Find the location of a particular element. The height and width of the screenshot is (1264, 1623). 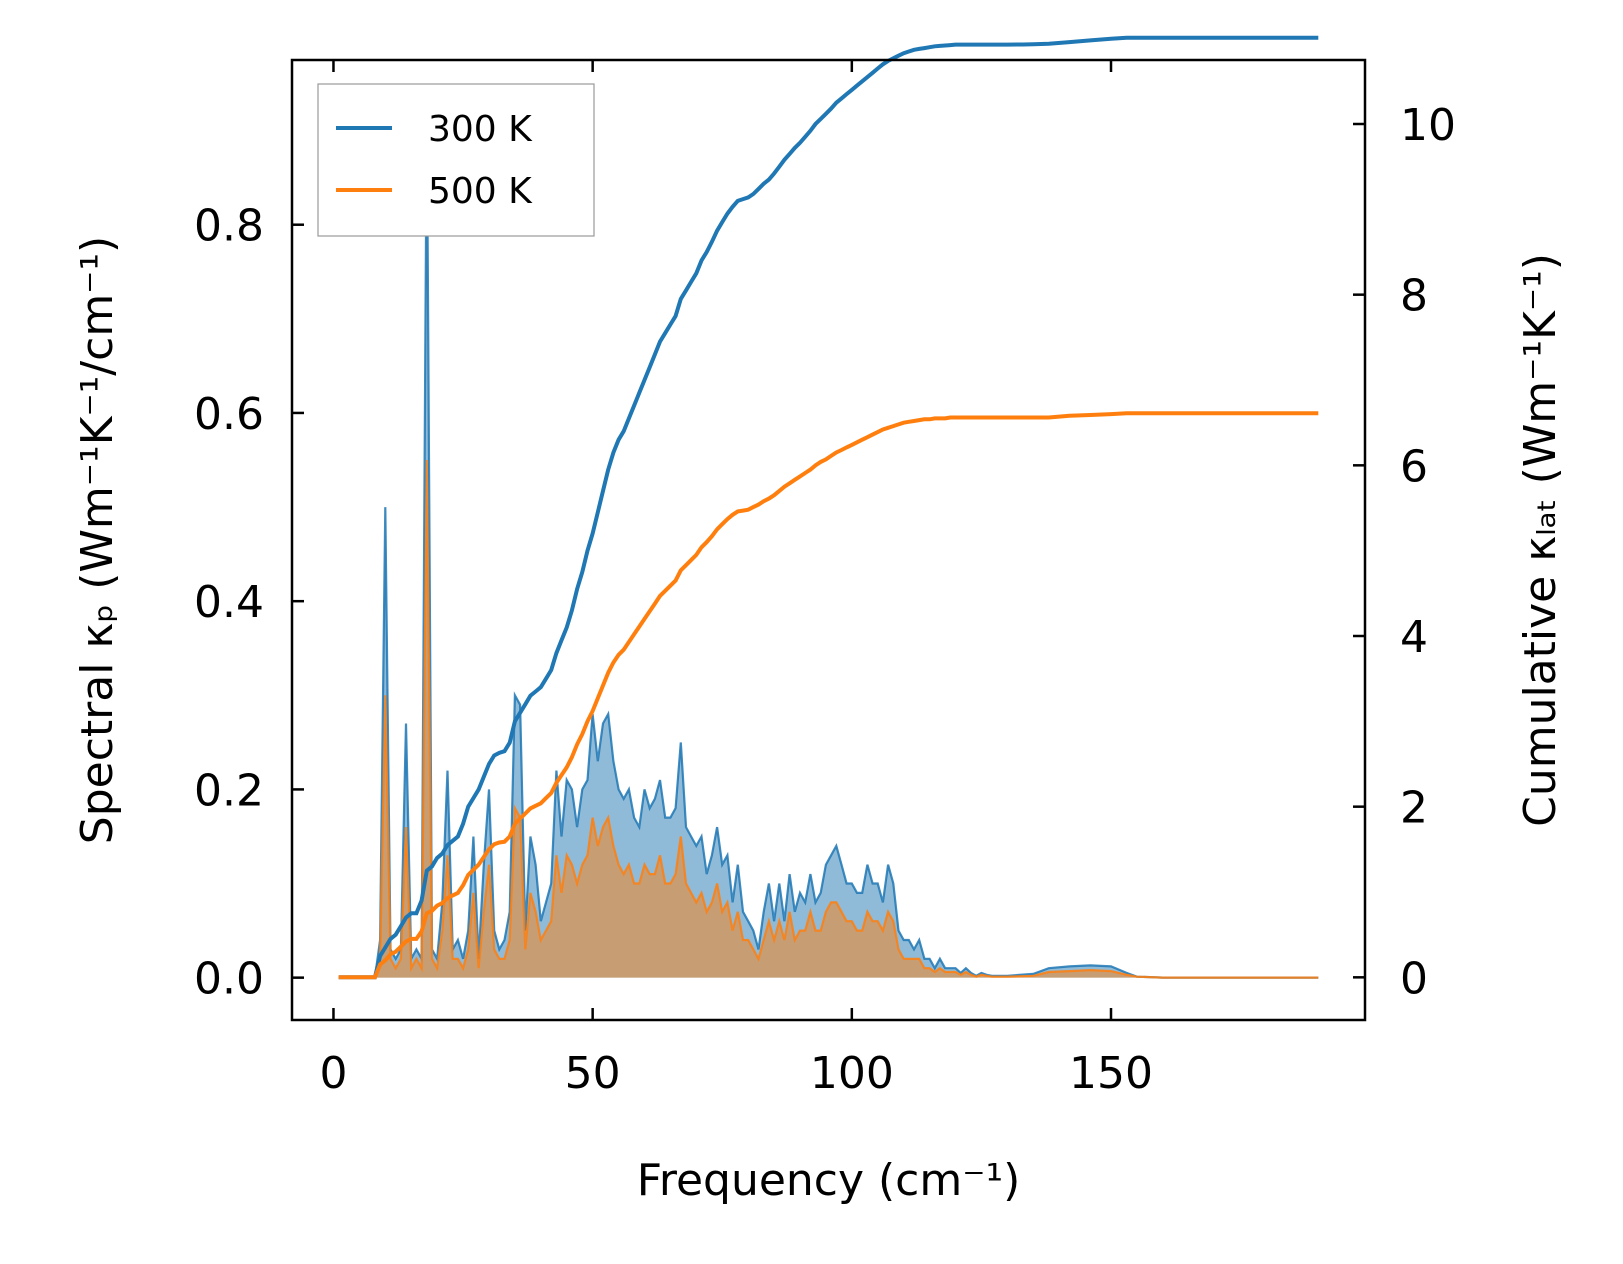

y-right-tick-label: 10 is located at coordinates (1428, 125).